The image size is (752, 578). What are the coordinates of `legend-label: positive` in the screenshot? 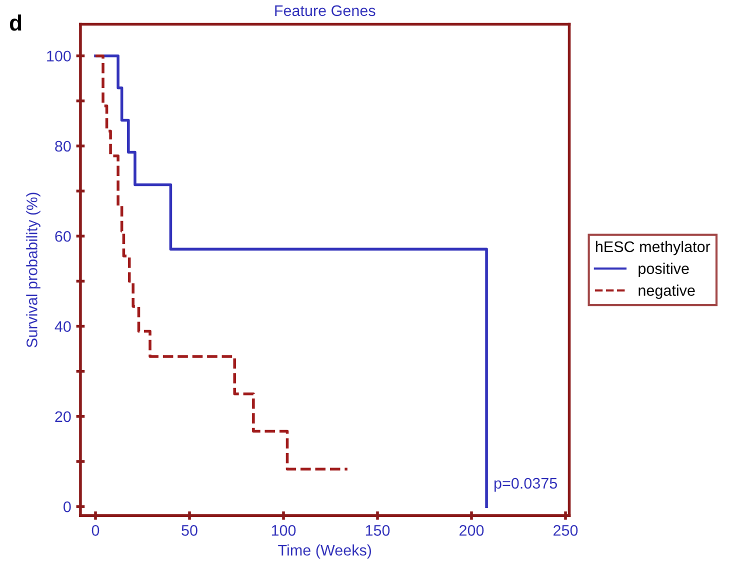 It's located at (663, 270).